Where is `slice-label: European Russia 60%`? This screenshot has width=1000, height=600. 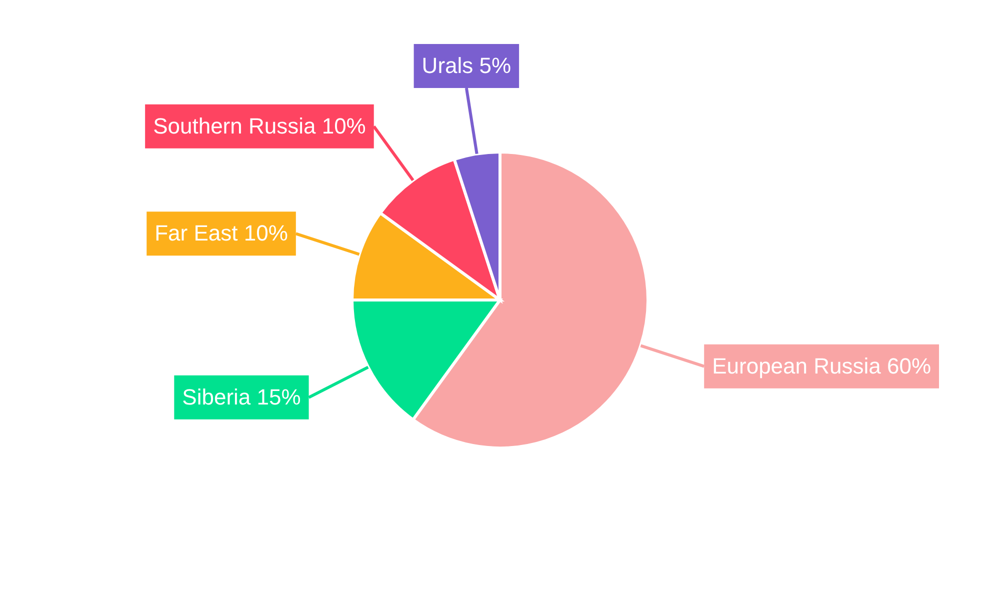 slice-label: European Russia 60% is located at coordinates (822, 365).